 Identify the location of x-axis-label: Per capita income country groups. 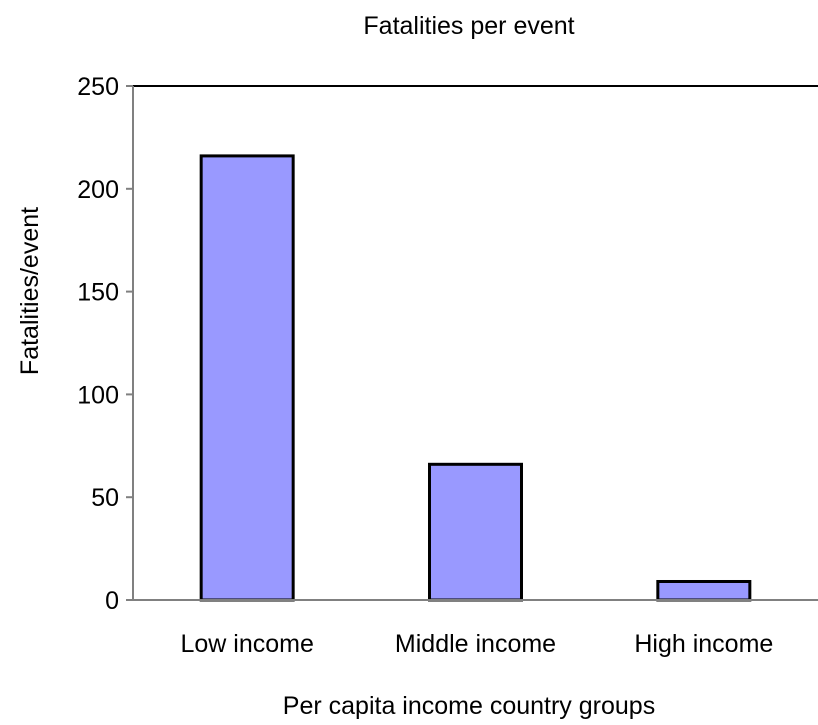
(469, 706).